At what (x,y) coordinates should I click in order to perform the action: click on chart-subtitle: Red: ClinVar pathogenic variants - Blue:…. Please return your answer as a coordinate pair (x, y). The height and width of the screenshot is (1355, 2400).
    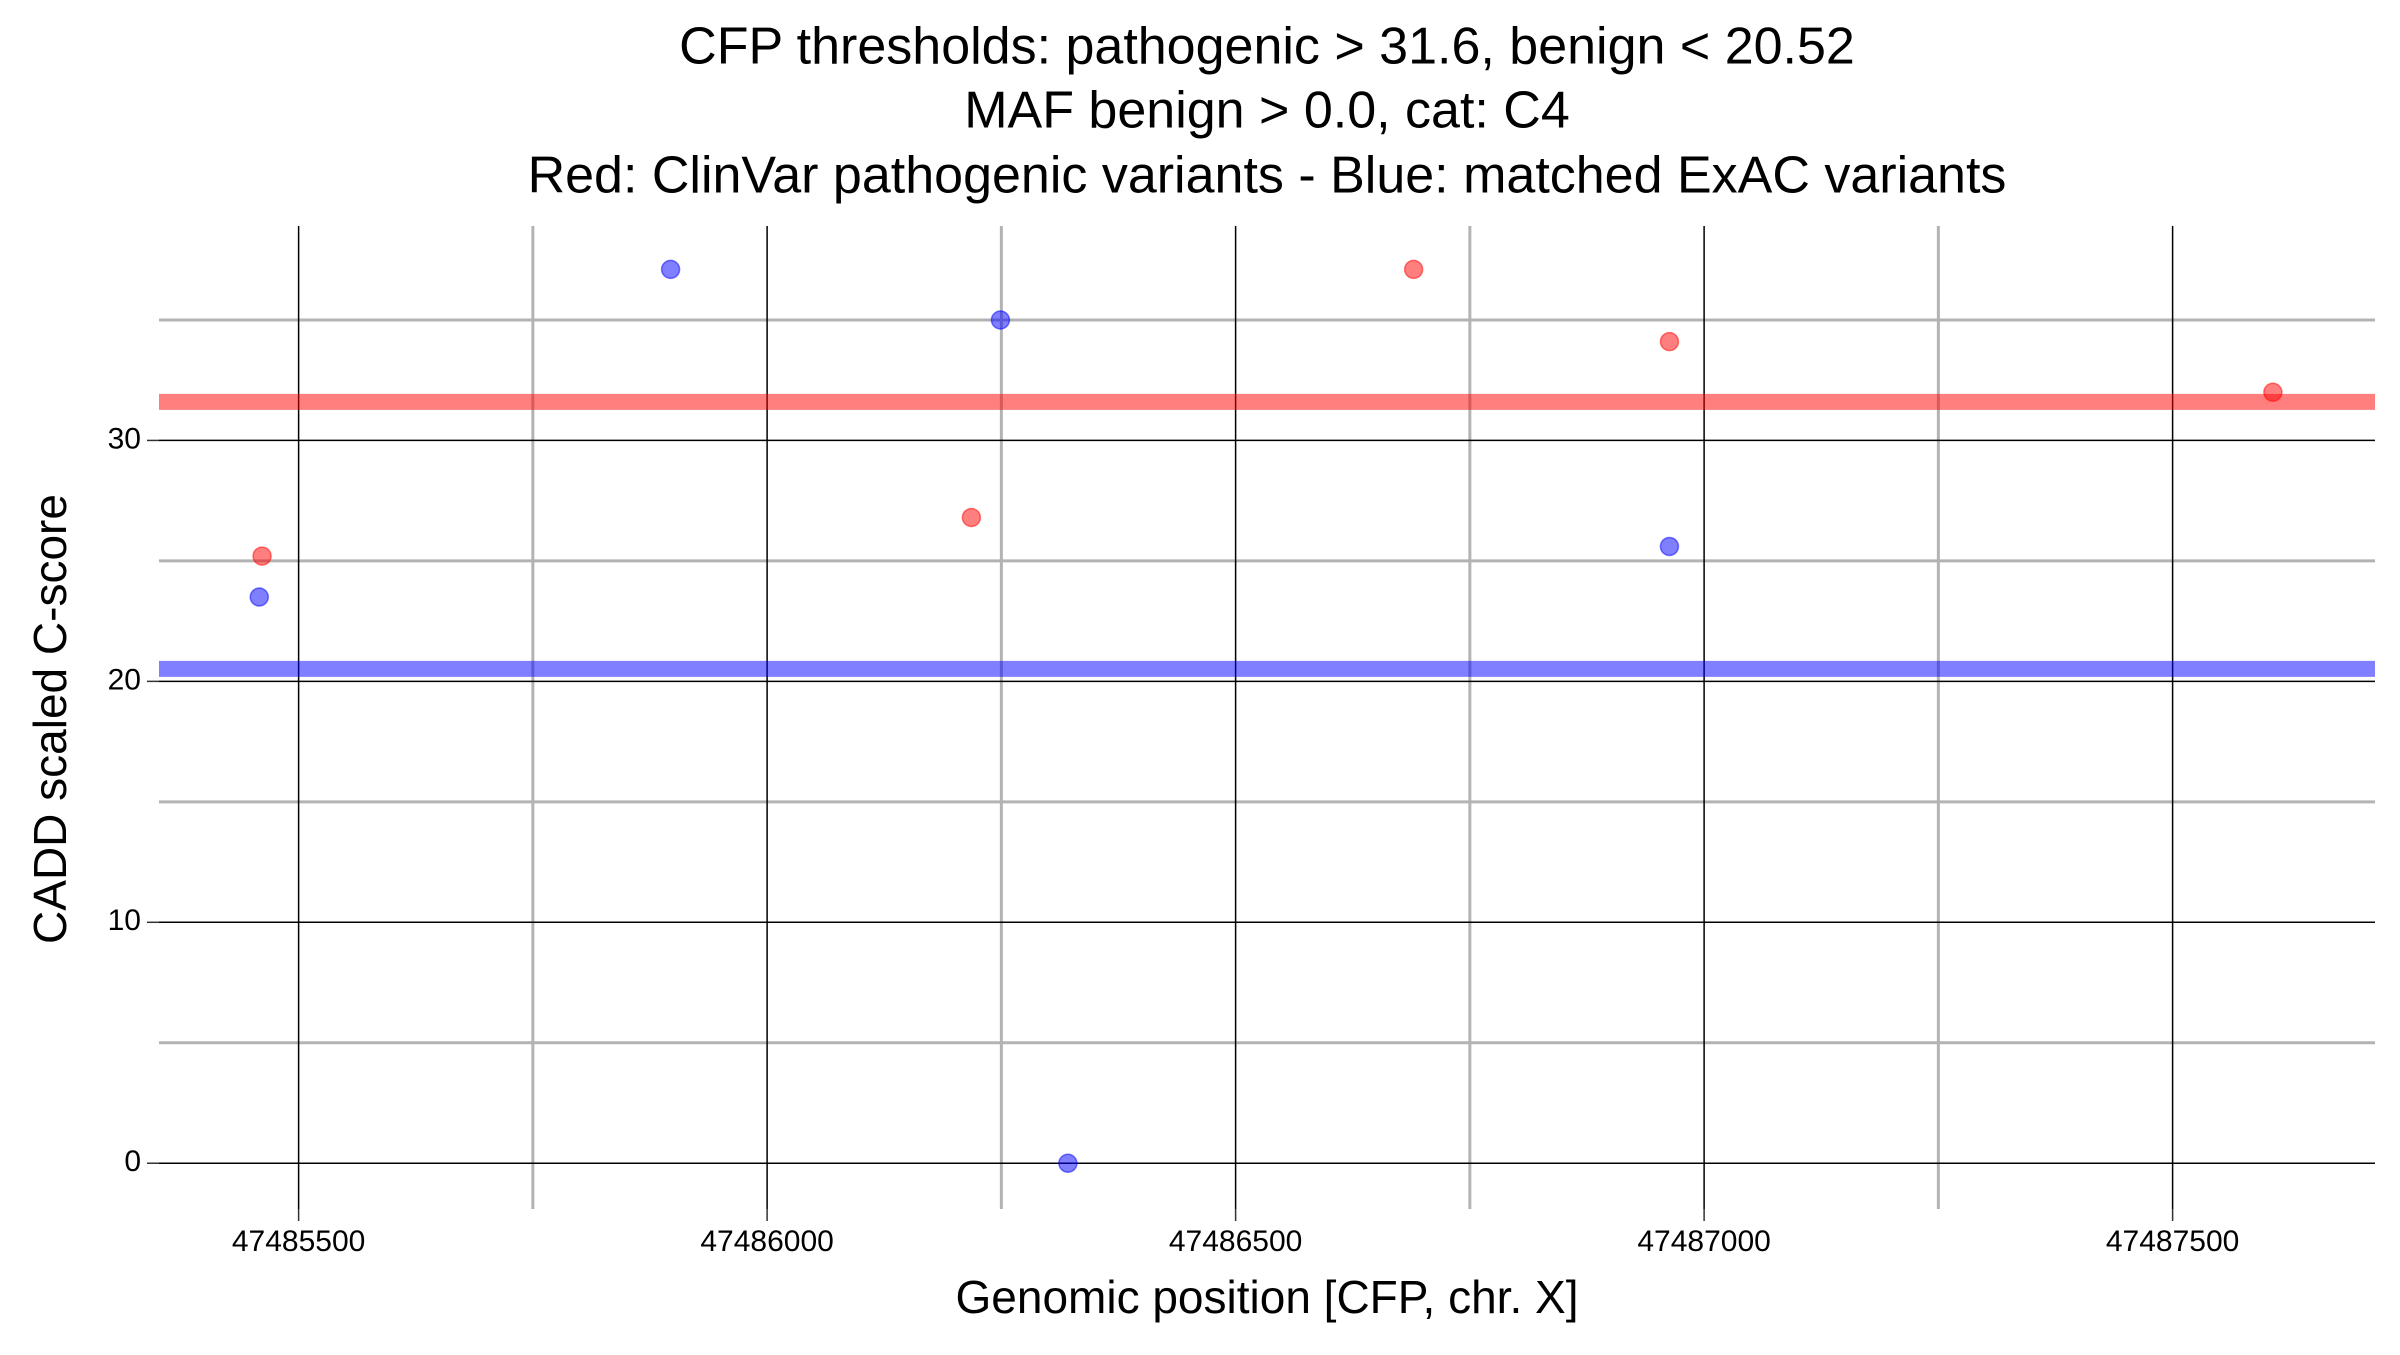
    Looking at the image, I should click on (1267, 176).